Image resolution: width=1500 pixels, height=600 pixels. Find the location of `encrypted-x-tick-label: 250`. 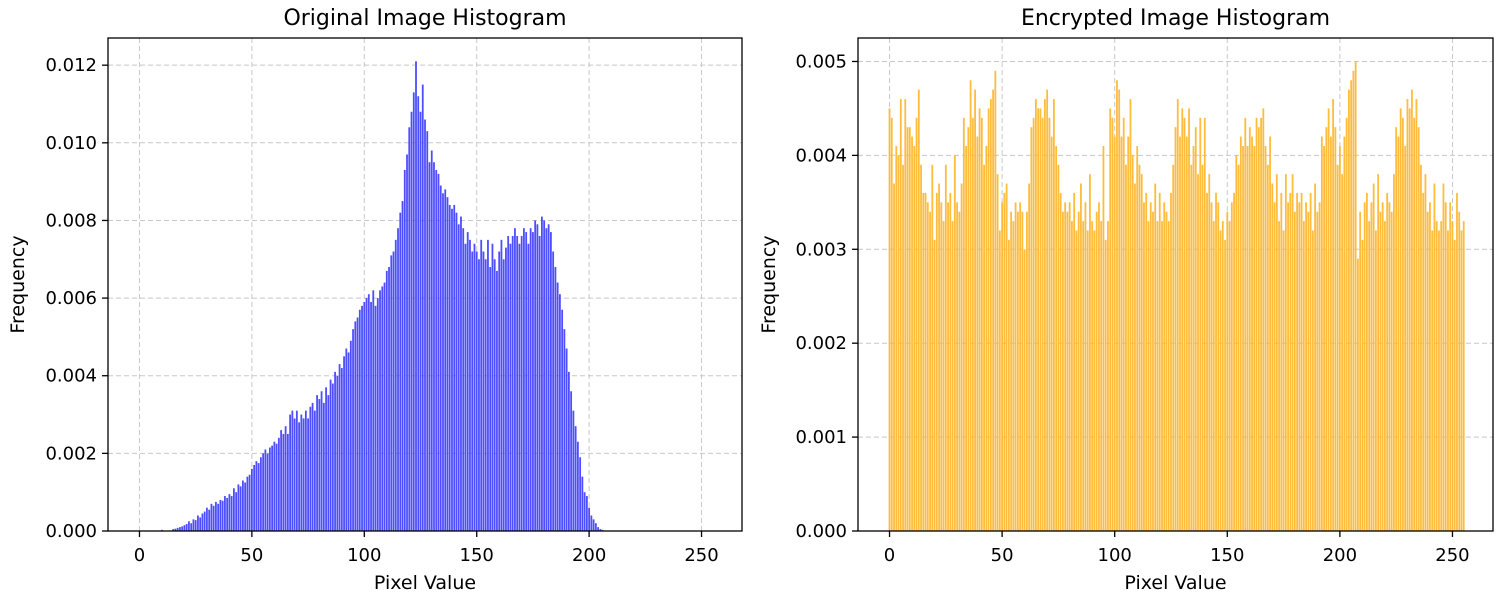

encrypted-x-tick-label: 250 is located at coordinates (1452, 555).